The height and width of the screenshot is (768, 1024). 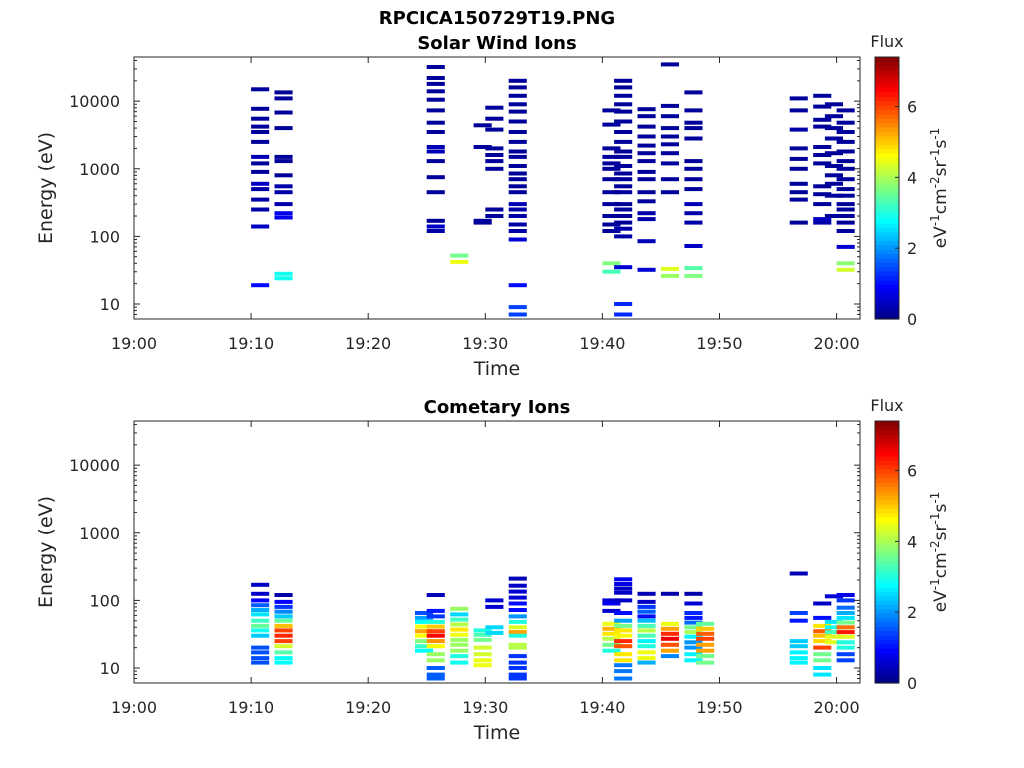 What do you see at coordinates (602, 343) in the screenshot?
I see `x-tick-label: 19:40` at bounding box center [602, 343].